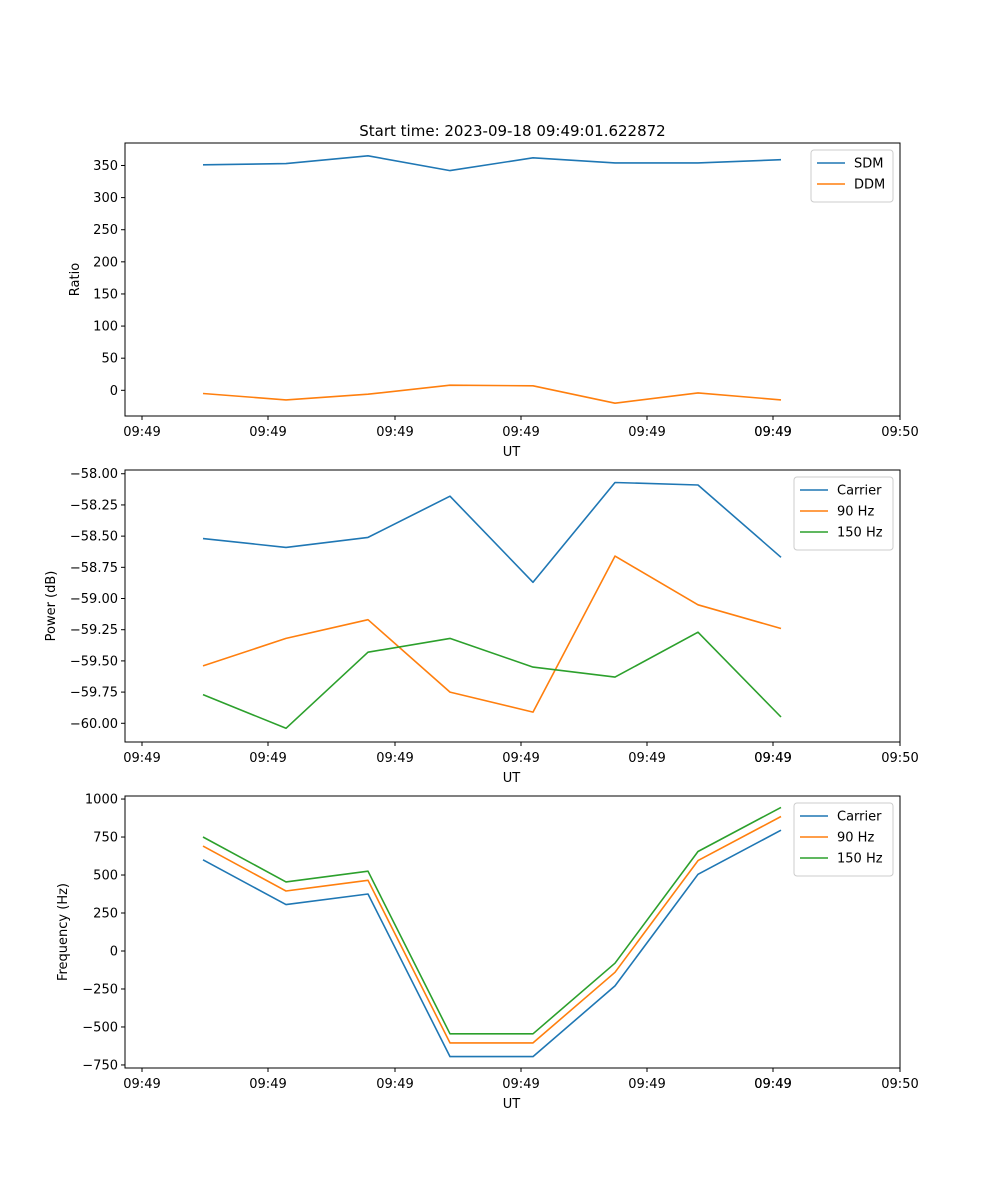  I want to click on y-tick-label: −58.00, so click(94, 474).